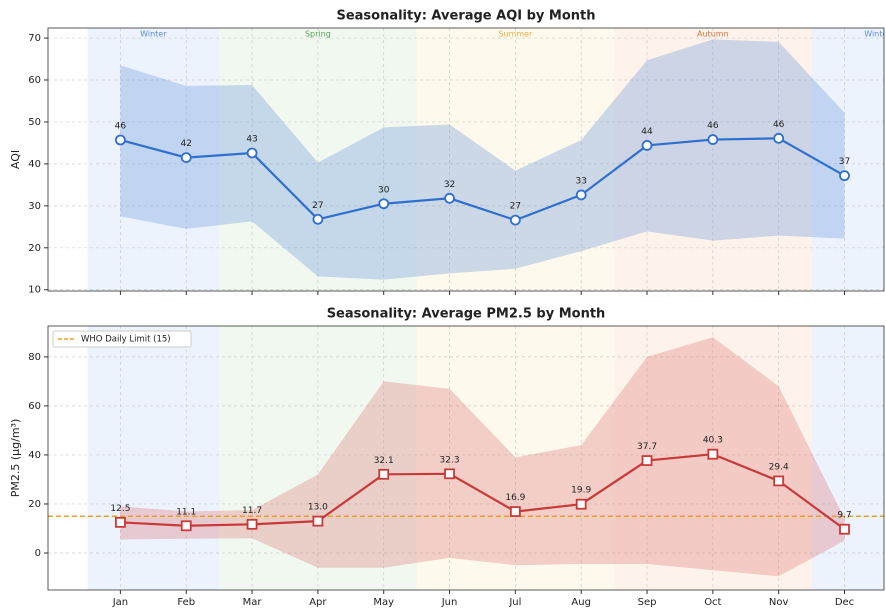 This screenshot has width=886, height=610. What do you see at coordinates (515, 498) in the screenshot?
I see `data-label: 16.9` at bounding box center [515, 498].